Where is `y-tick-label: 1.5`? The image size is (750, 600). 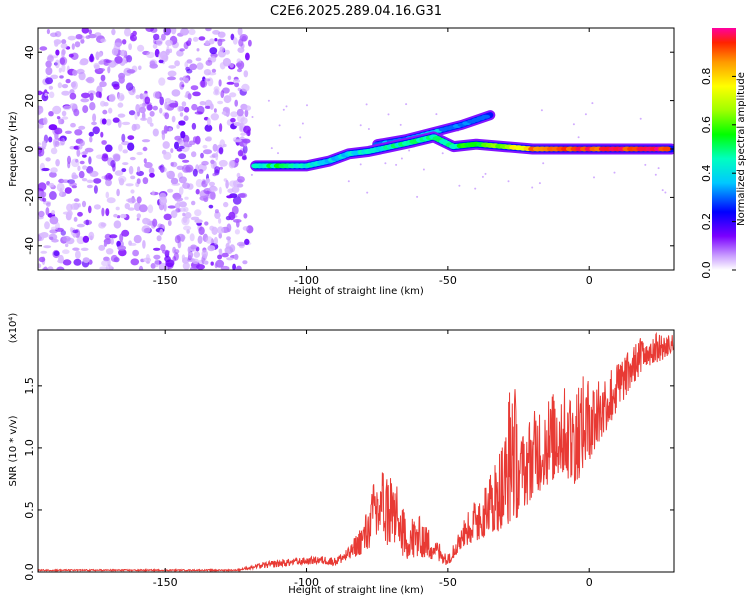
y-tick-label: 1.5 is located at coordinates (29, 386).